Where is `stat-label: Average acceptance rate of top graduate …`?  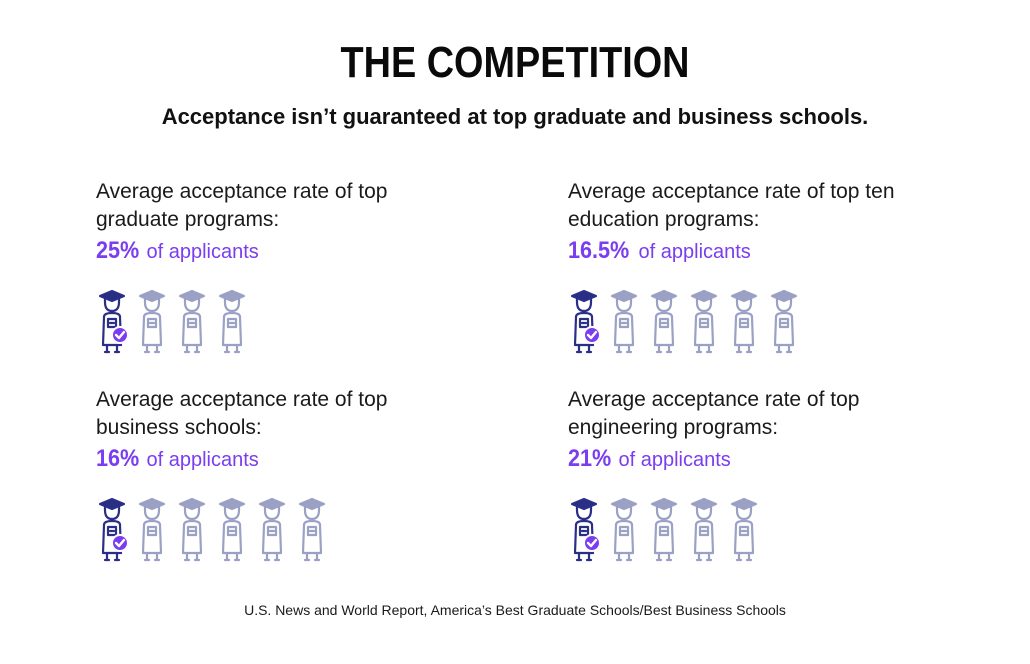
stat-label: Average acceptance rate of top graduate … is located at coordinates (286, 206).